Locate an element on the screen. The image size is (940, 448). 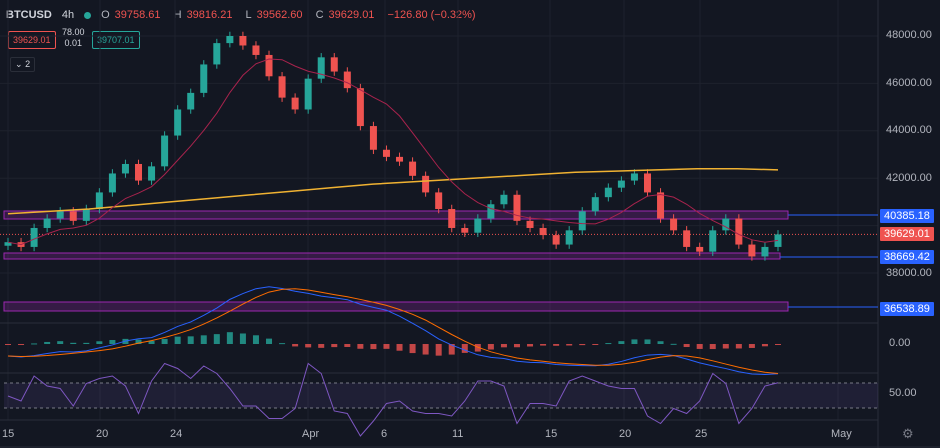
price-tick: 46000.00 is located at coordinates (909, 83).